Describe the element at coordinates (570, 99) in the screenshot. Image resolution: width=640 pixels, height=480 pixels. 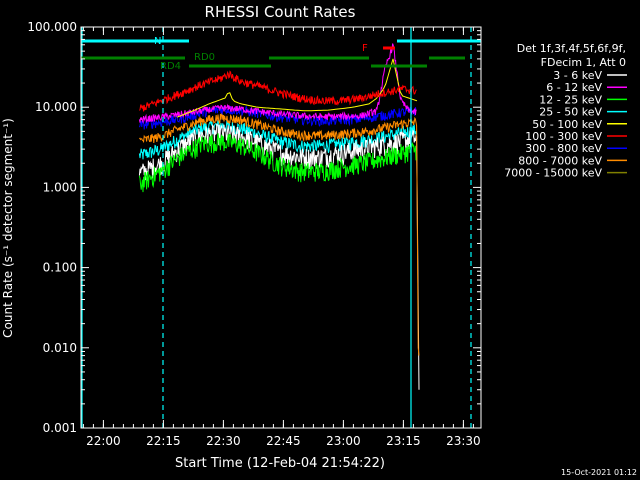
I see `legend-entry-label: 12 - 25 keV` at that location.